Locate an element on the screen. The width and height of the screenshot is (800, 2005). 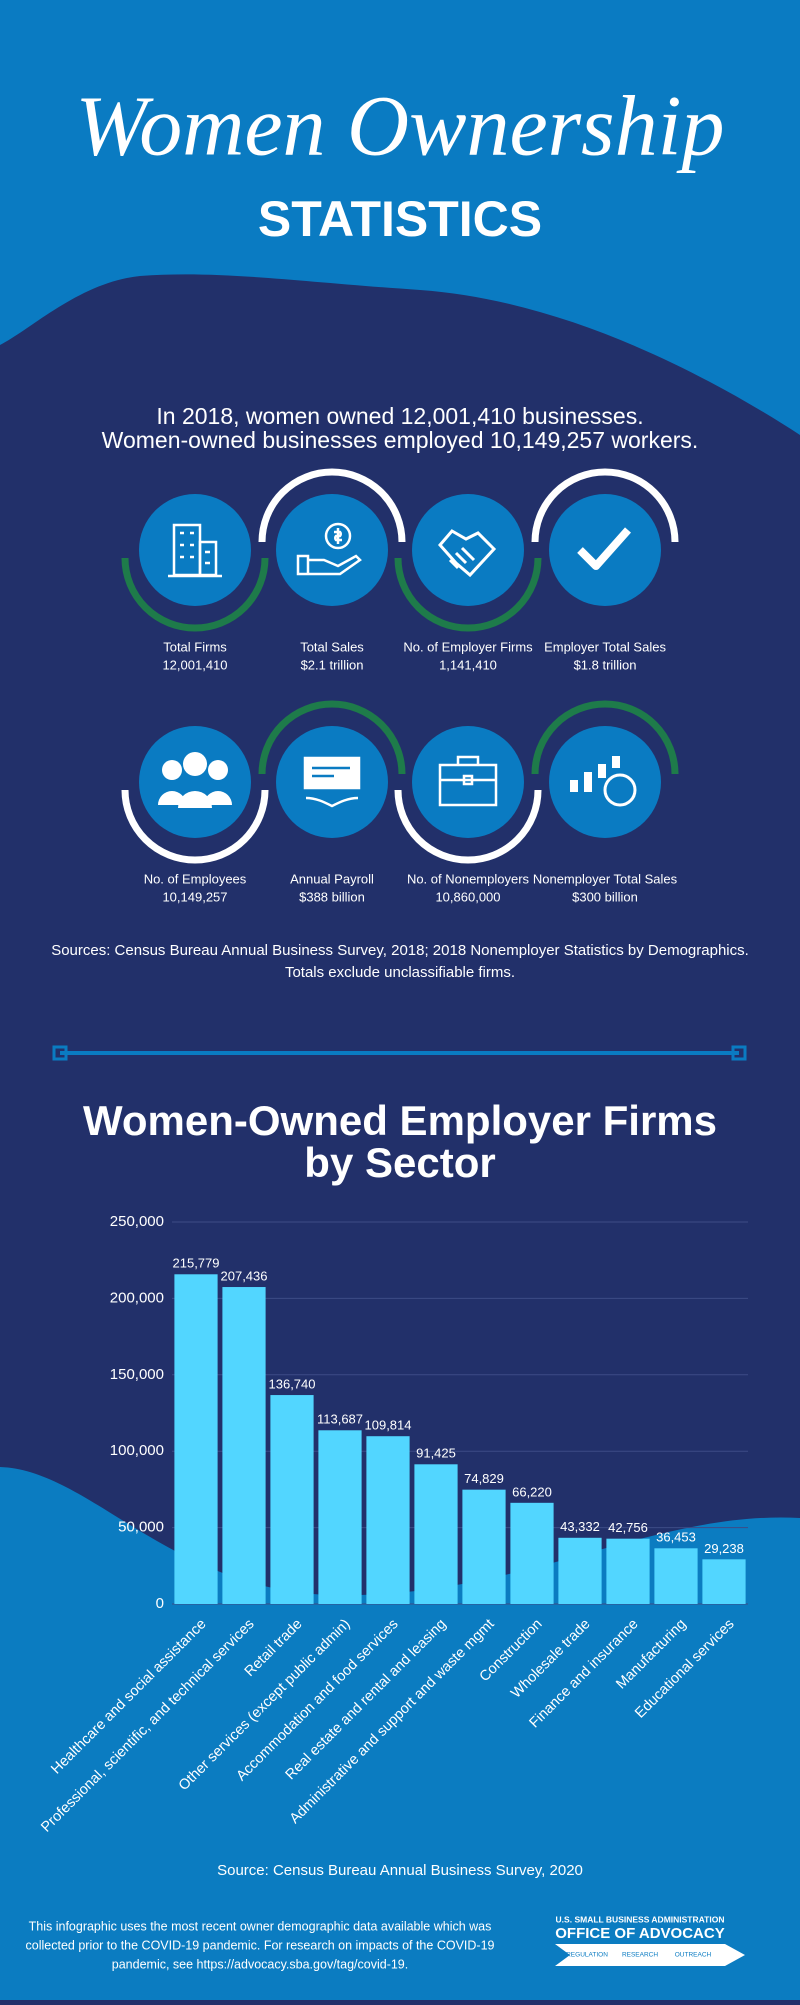
stat-value: $1.8 trillion is located at coordinates (605, 664).